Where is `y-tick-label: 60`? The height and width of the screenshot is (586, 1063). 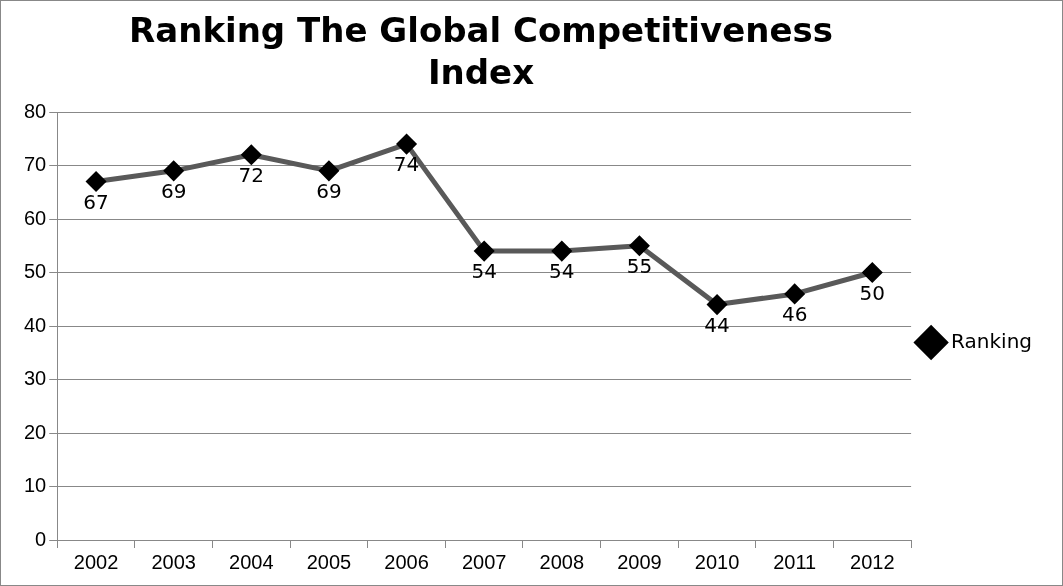
y-tick-label: 60 is located at coordinates (35, 217).